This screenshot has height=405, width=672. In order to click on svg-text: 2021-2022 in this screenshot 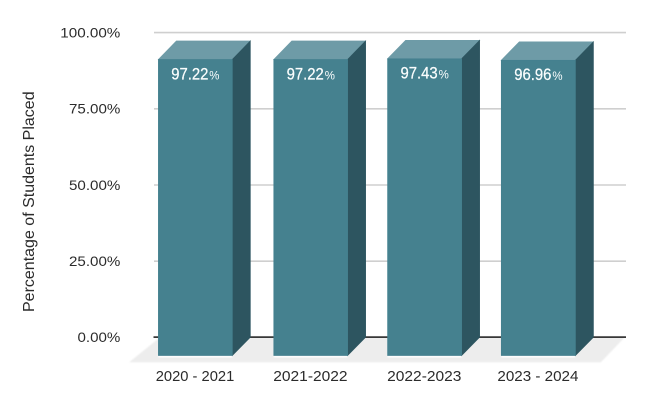, I will do `click(310, 376)`.